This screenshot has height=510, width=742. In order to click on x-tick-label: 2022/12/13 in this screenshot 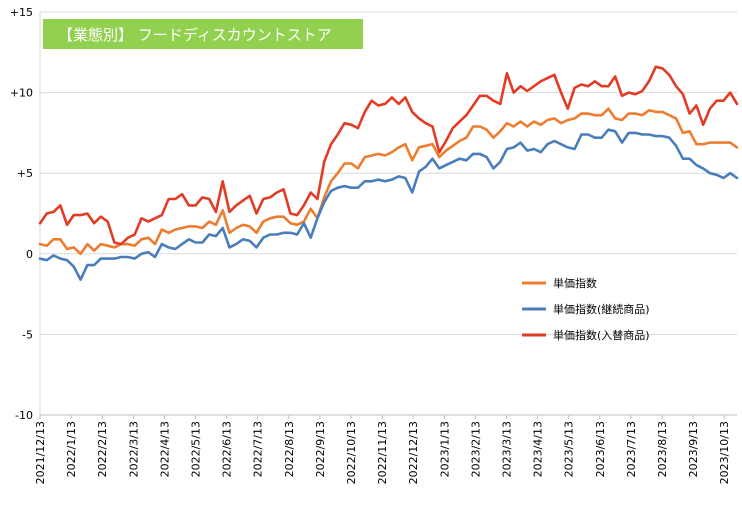, I will do `click(413, 452)`.